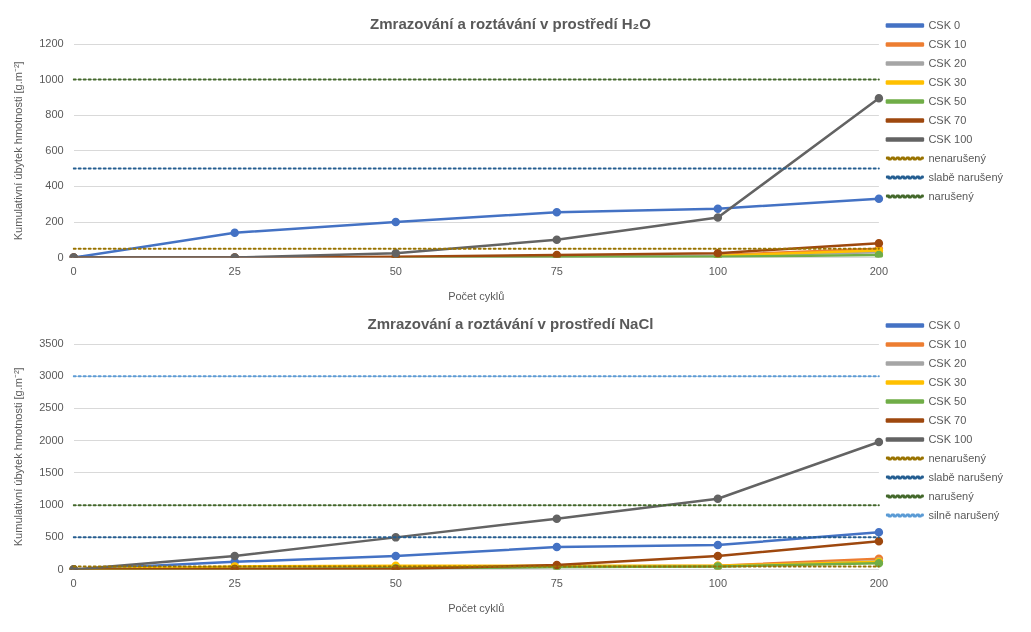  Describe the element at coordinates (51, 375) in the screenshot. I see `y-tick-label: 3000` at that location.